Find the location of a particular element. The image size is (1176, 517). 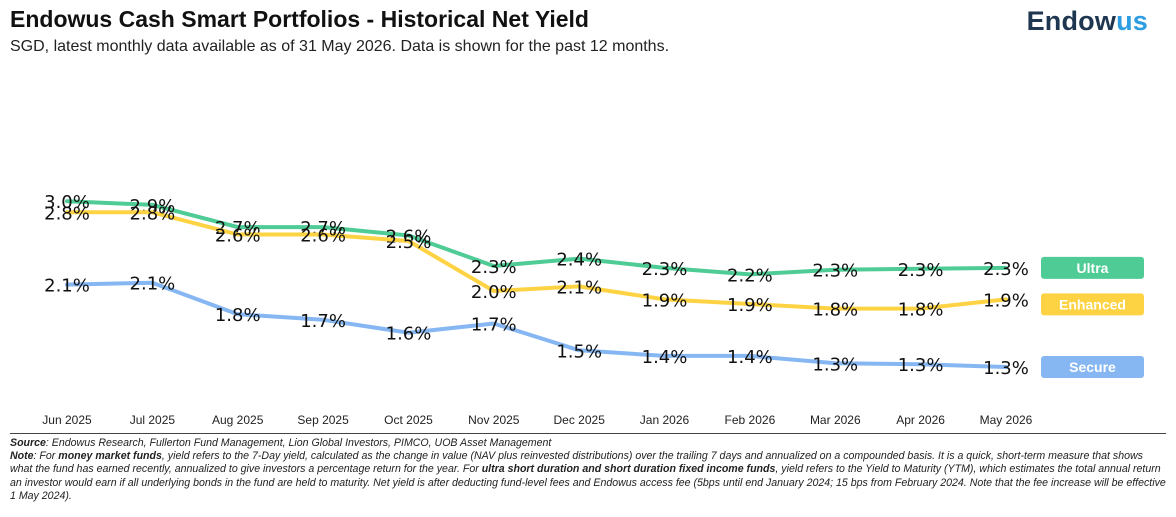

x-tick-label: Dec 2025 is located at coordinates (580, 420).